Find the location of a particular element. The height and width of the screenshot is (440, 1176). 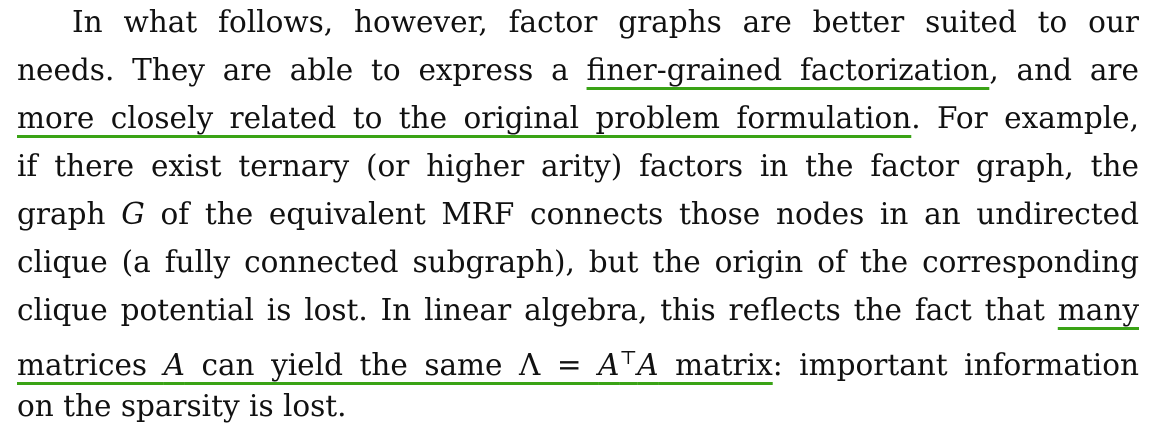

text-segment: : important information is located at coordinates (955, 365).